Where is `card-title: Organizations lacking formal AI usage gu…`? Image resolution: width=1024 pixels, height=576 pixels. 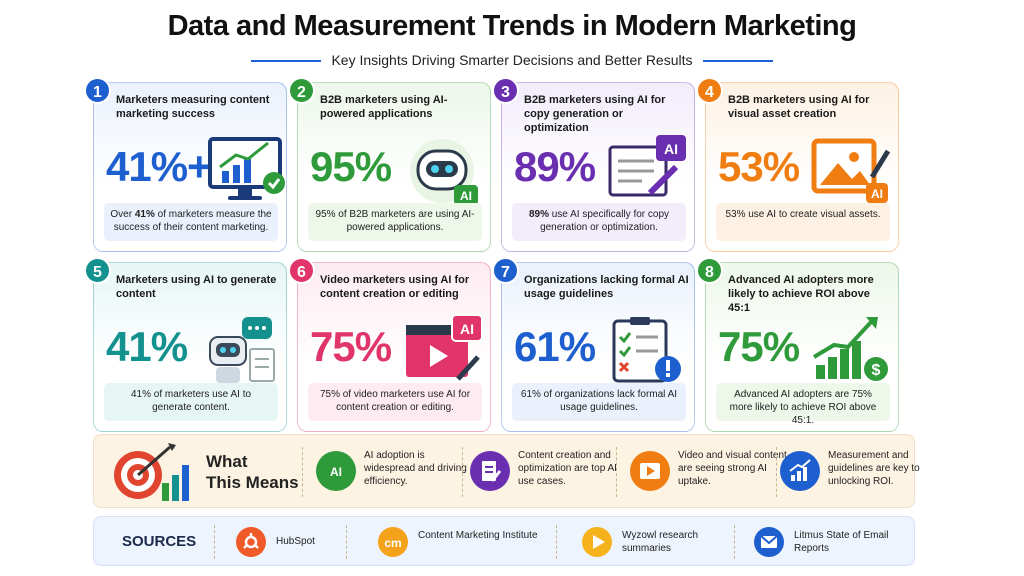
card-title: Organizations lacking formal AI usage gu… is located at coordinates (606, 287).